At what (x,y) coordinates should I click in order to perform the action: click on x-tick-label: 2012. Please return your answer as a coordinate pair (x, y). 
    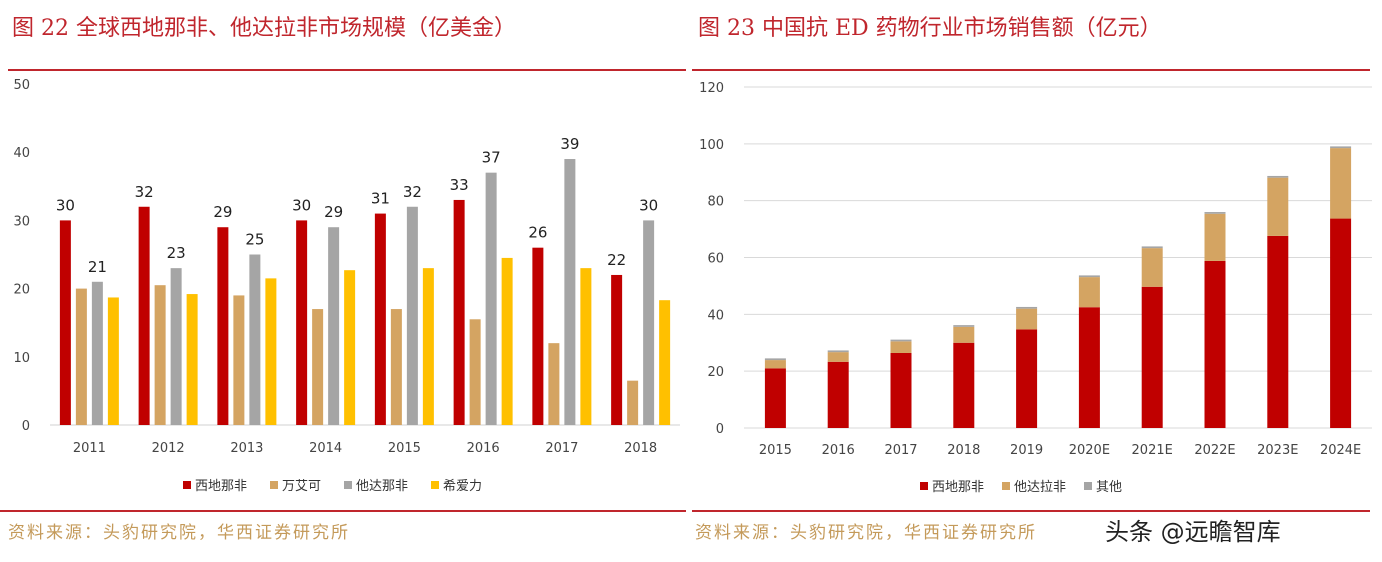
    Looking at the image, I should click on (168, 448).